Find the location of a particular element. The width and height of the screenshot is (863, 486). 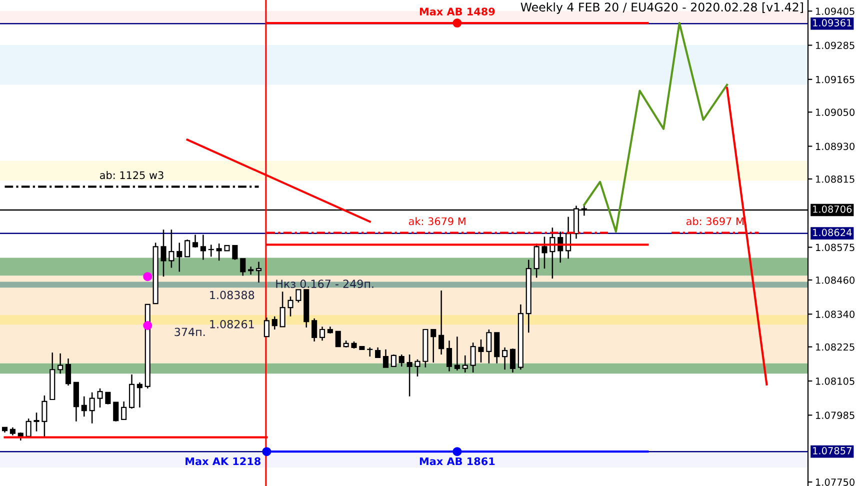

y-tick-label: 1.09405 is located at coordinates (835, 11).